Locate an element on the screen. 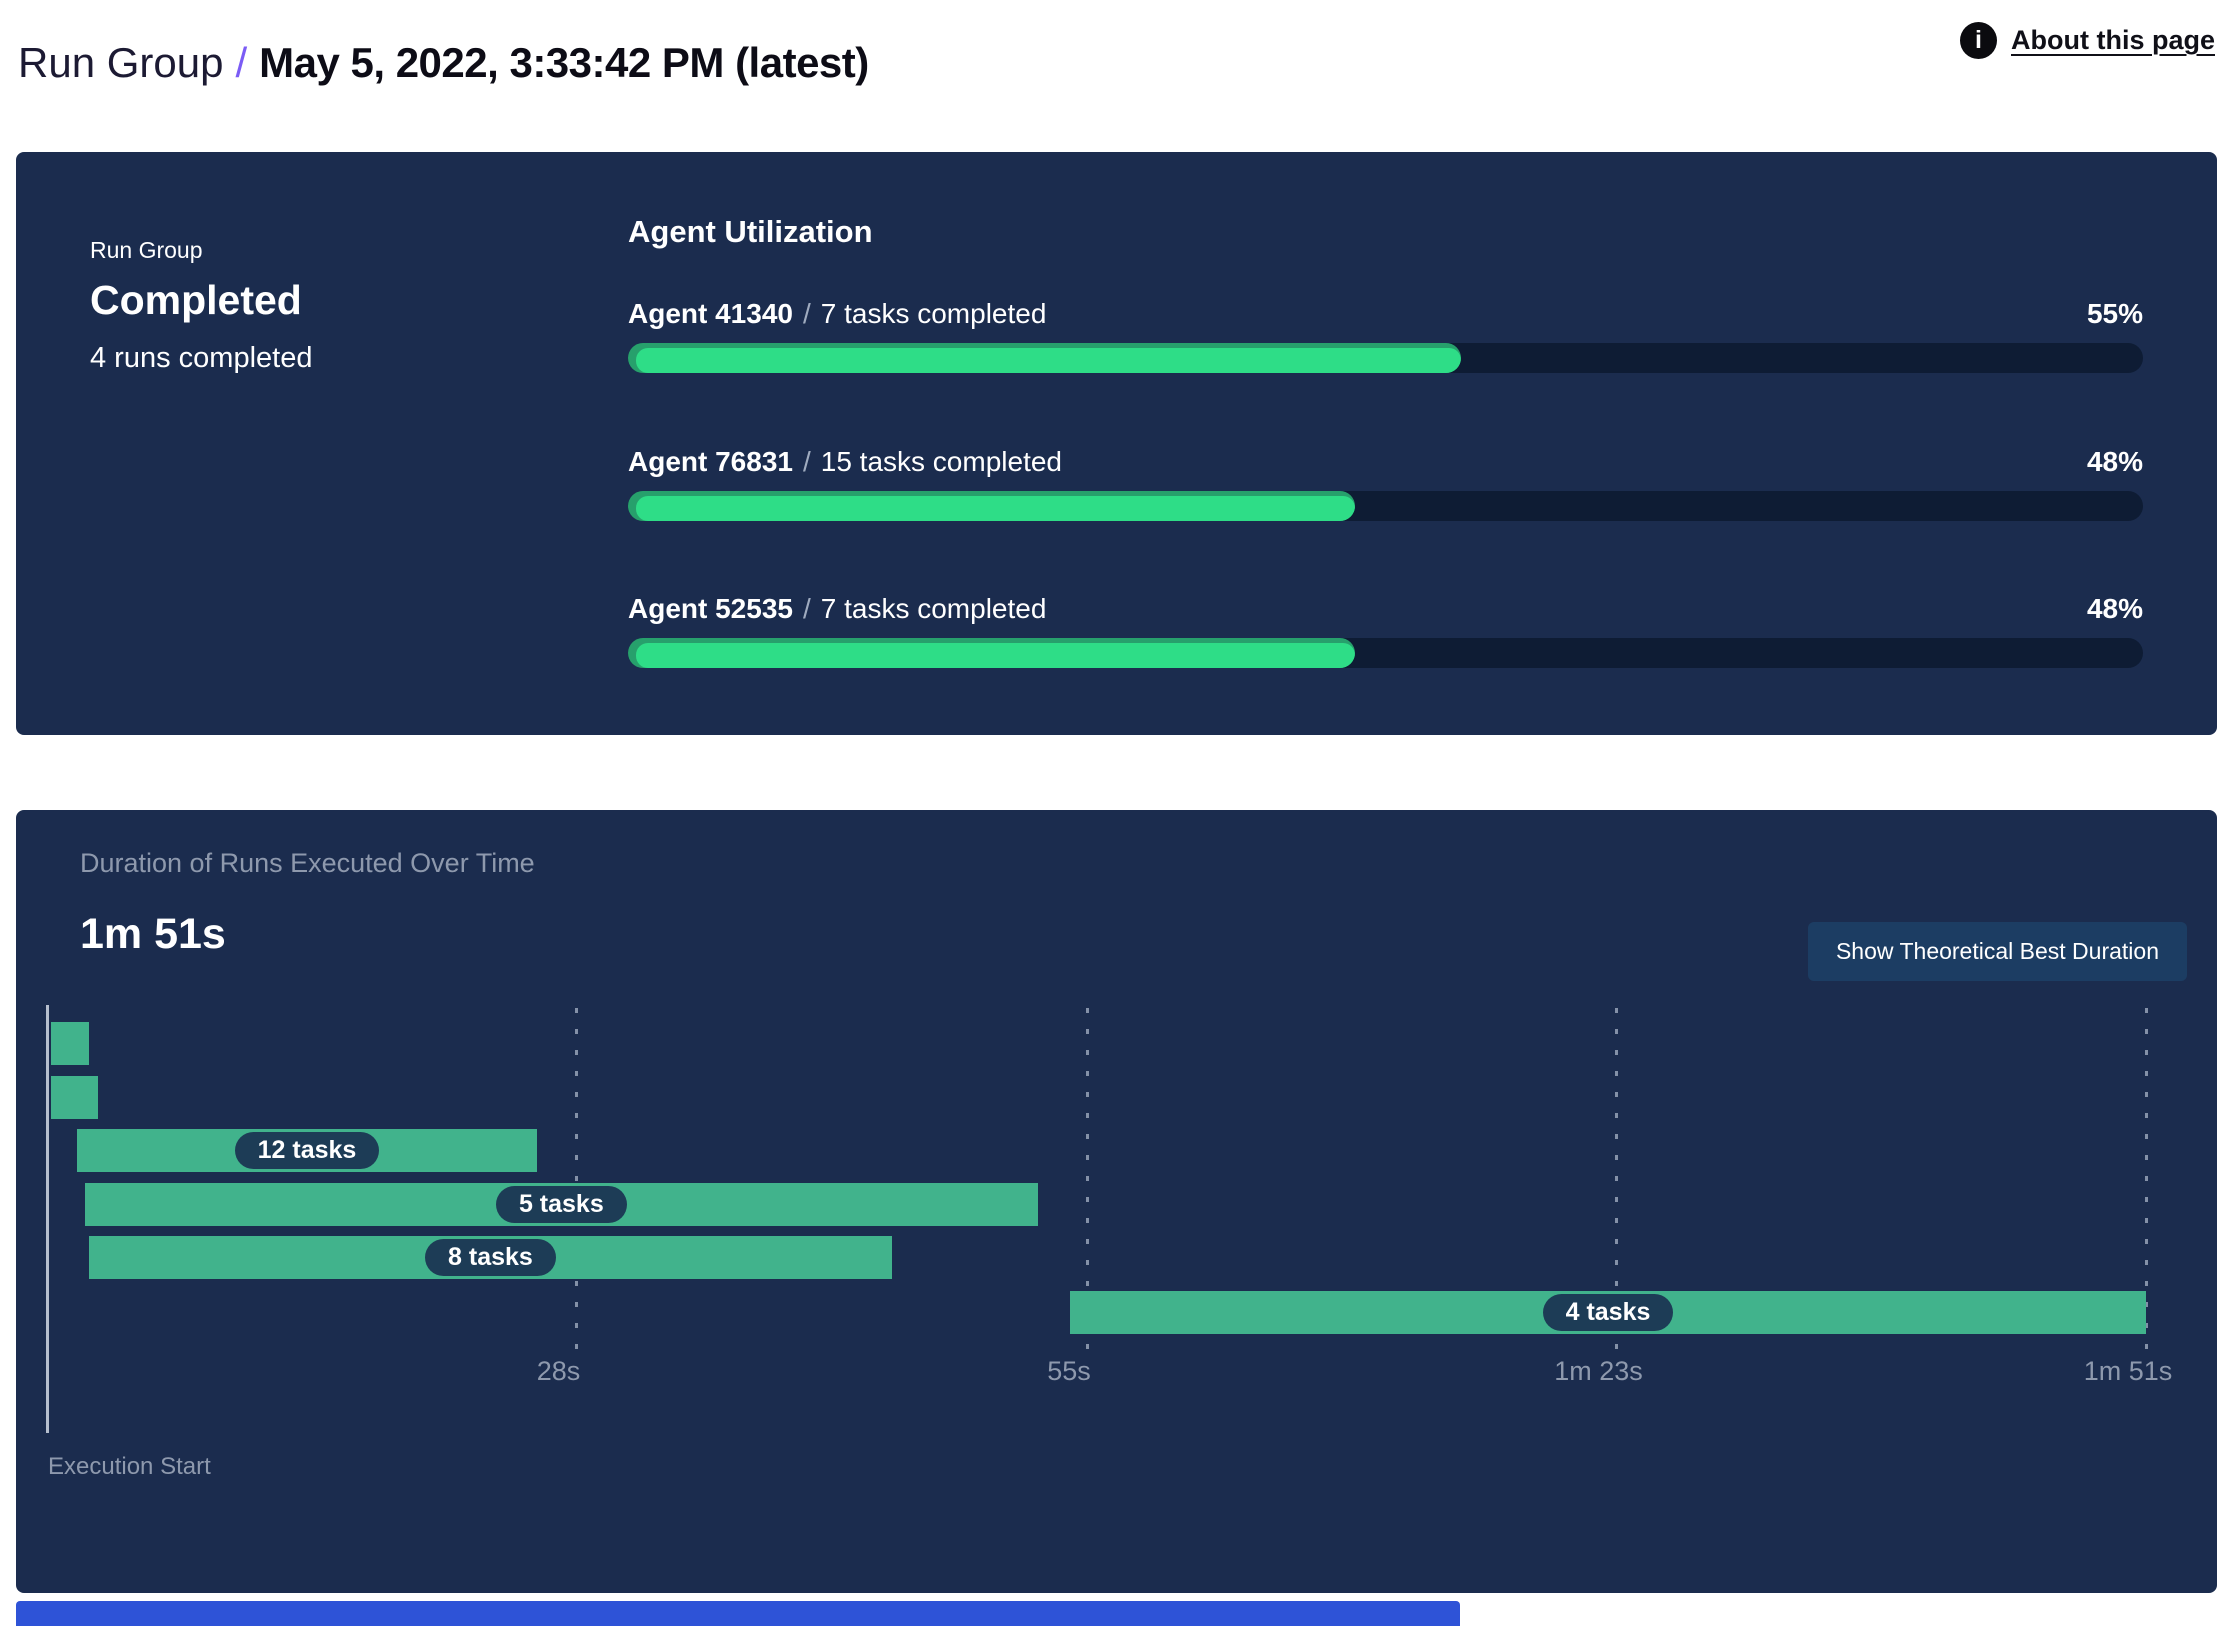 The image size is (2240, 1626). agent-tasks-completed: 15 tasks completed is located at coordinates (941, 461).